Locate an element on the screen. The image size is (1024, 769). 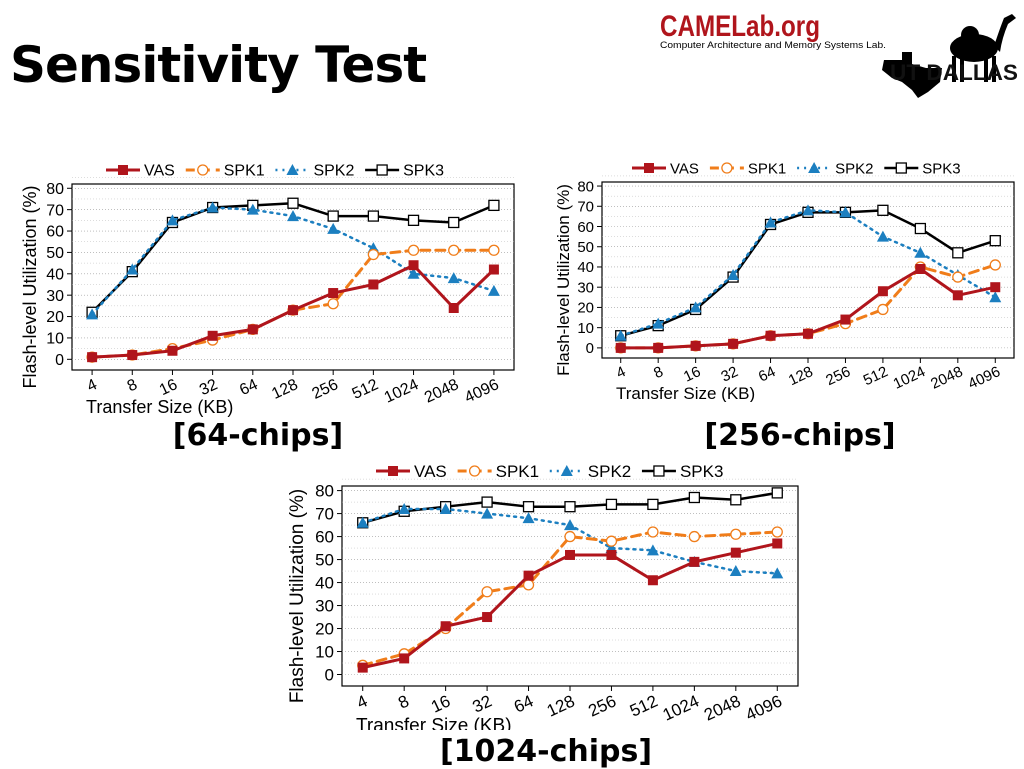
series-vas is located at coordinates (293, 311).